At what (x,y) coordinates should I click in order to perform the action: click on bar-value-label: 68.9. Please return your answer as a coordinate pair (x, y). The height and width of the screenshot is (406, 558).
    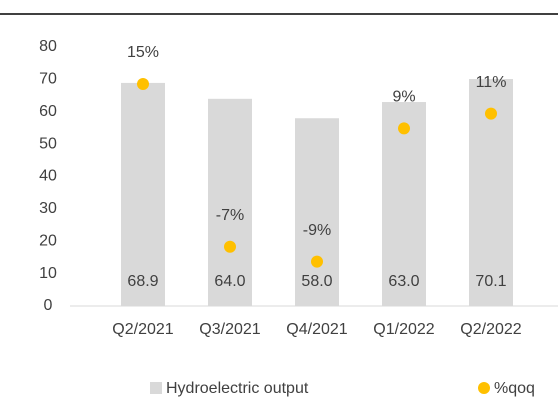
    Looking at the image, I should click on (142, 281).